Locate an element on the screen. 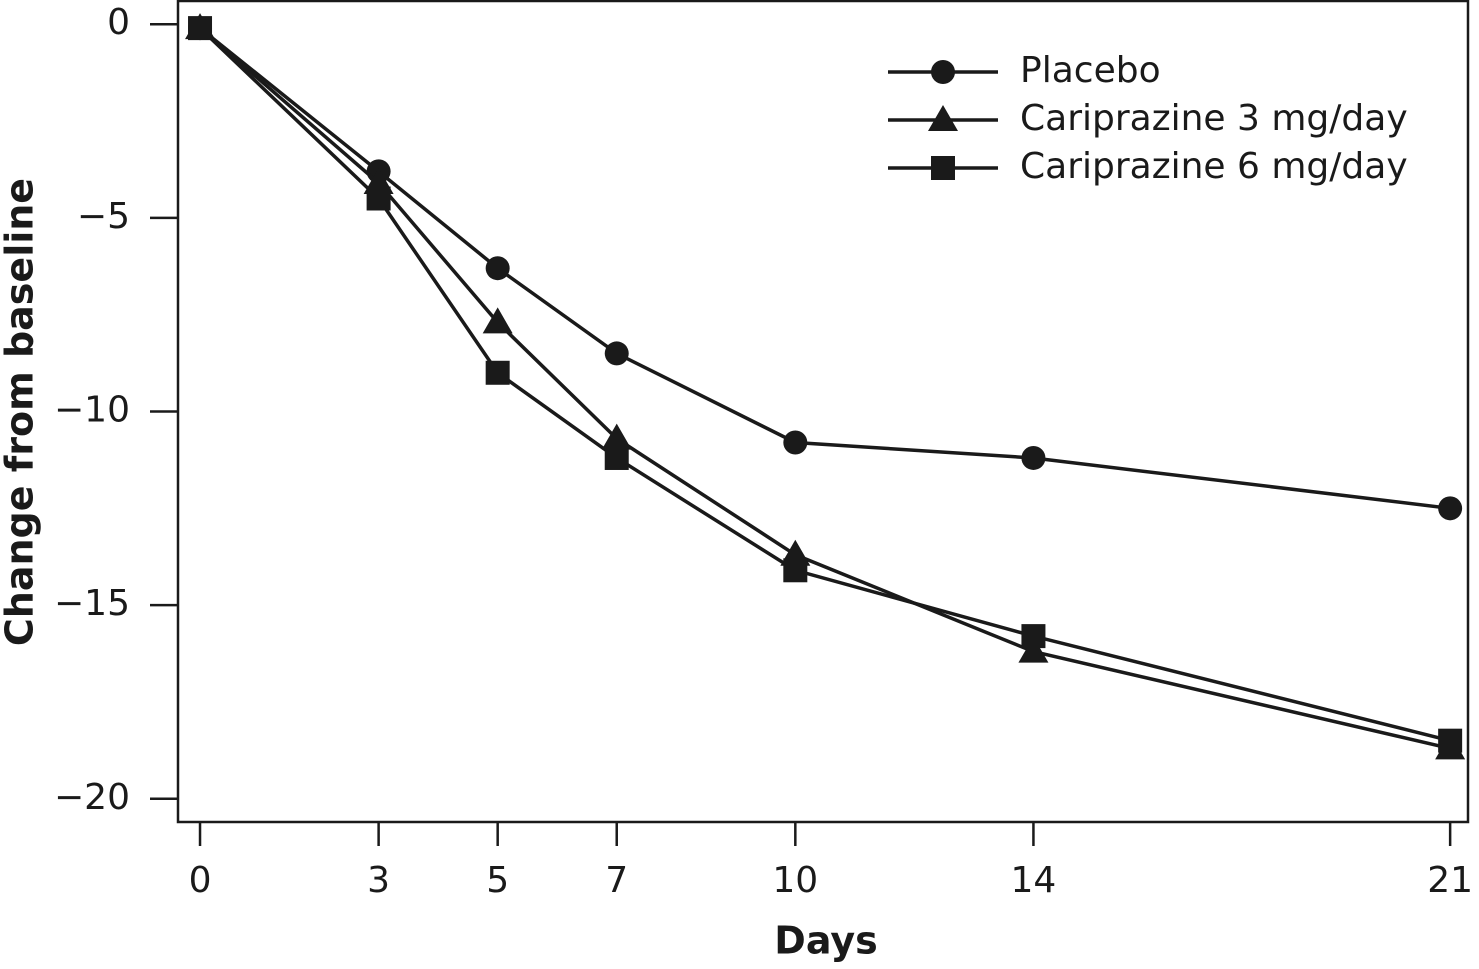  legend-label: Placebo is located at coordinates (1090, 70).